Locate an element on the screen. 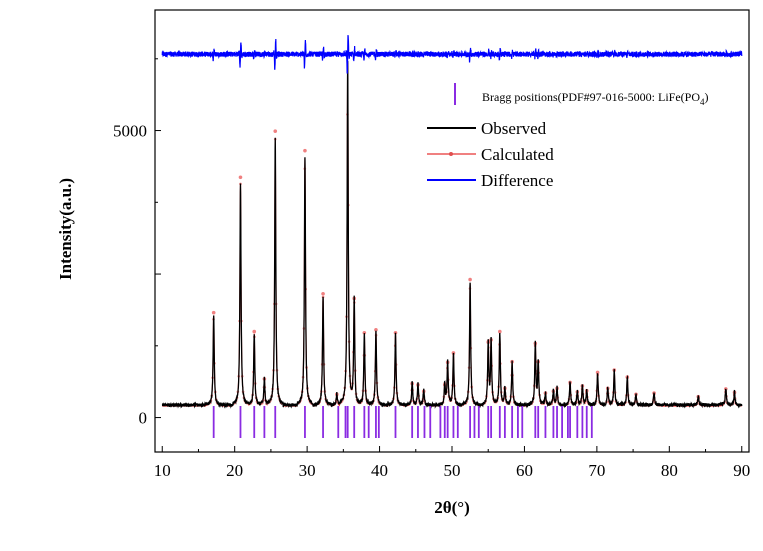 Image resolution: width=763 pixels, height=551 pixels. y-axis-ticks: 0 5000 is located at coordinates (137, 243).